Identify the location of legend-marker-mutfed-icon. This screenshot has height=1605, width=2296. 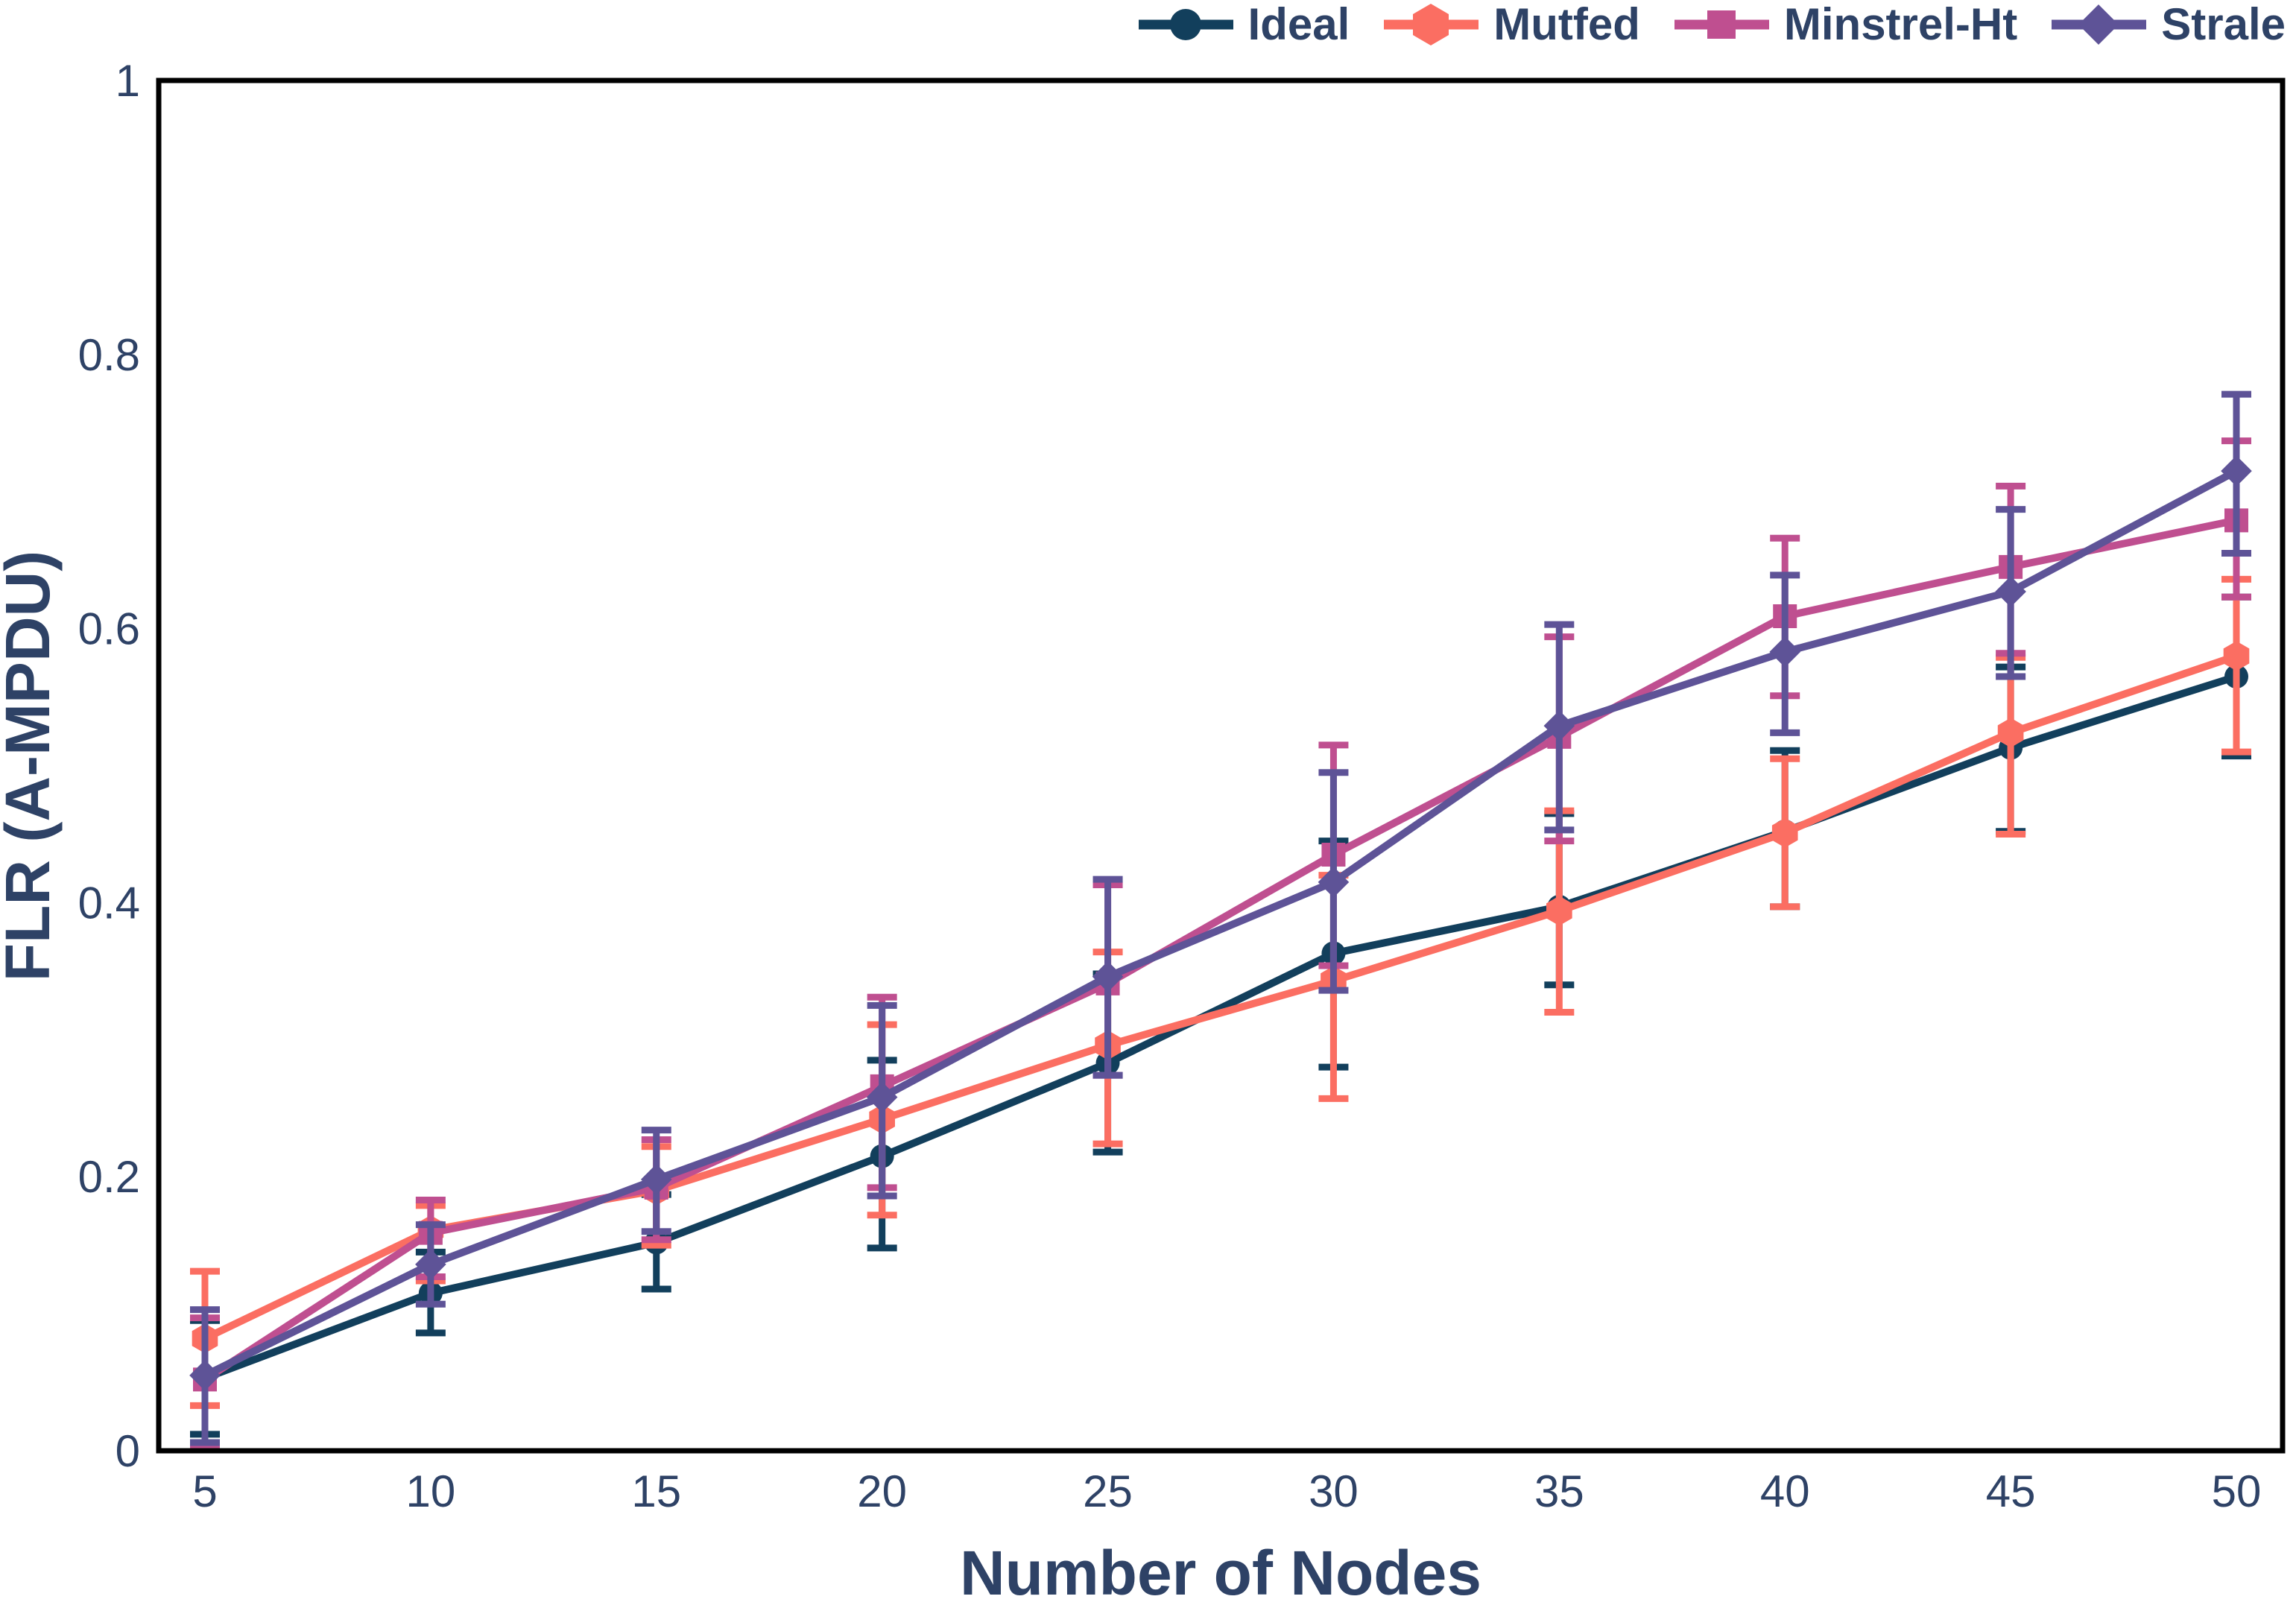
(1431, 25).